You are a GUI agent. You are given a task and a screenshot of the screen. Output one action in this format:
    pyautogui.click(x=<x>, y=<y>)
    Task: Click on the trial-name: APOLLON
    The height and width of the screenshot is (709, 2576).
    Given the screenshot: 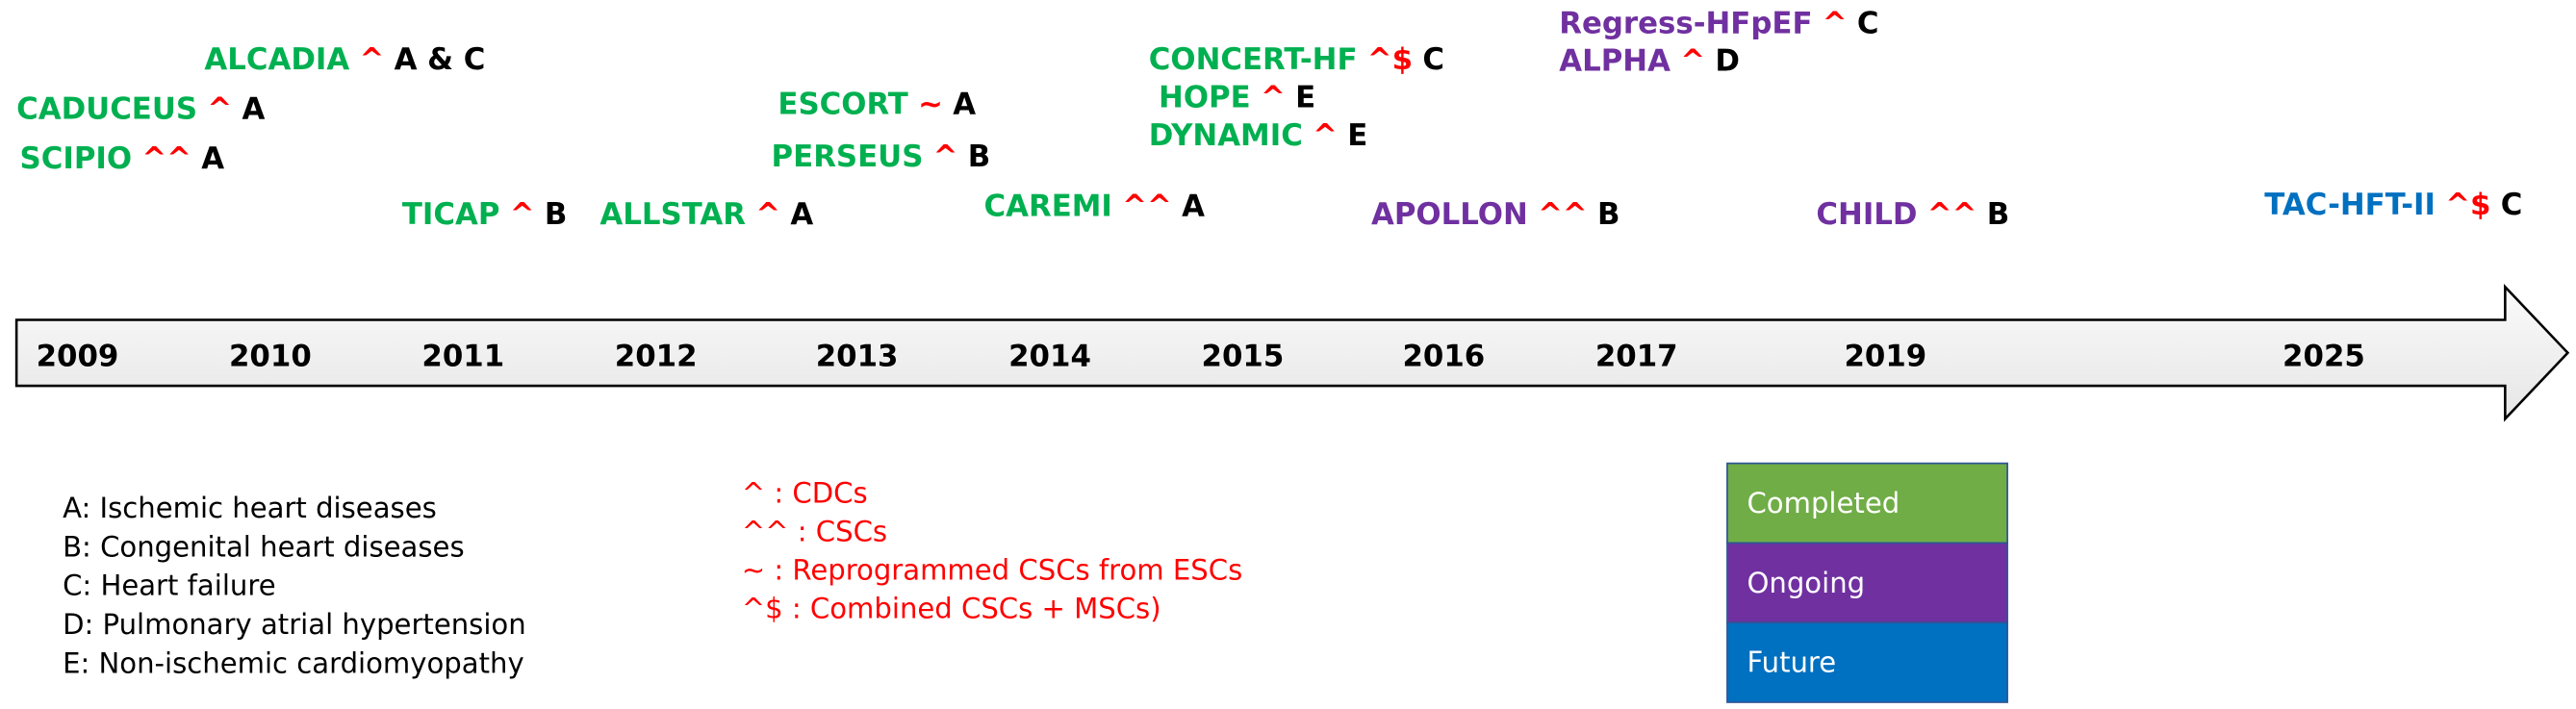 What is the action you would take?
    pyautogui.click(x=1449, y=214)
    